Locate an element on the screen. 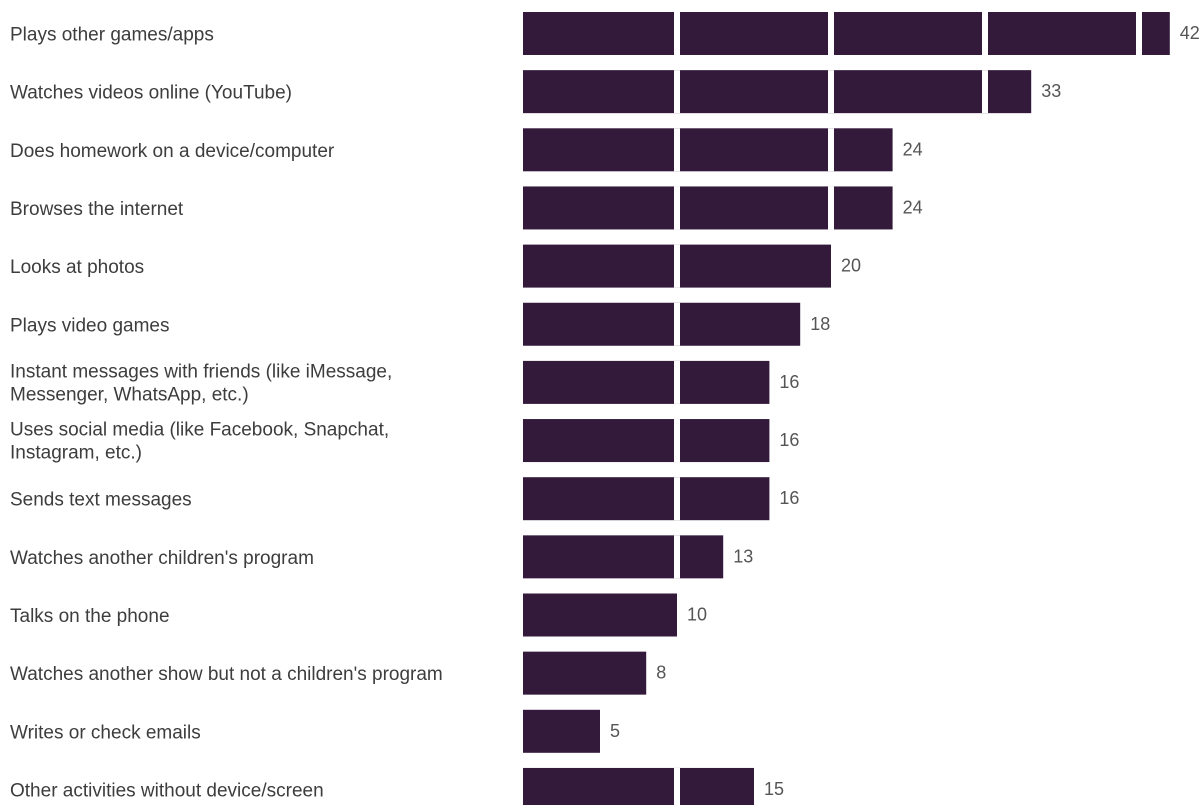 This screenshot has height=805, width=1203. category-label: Plays other games/apps is located at coordinates (112, 35).